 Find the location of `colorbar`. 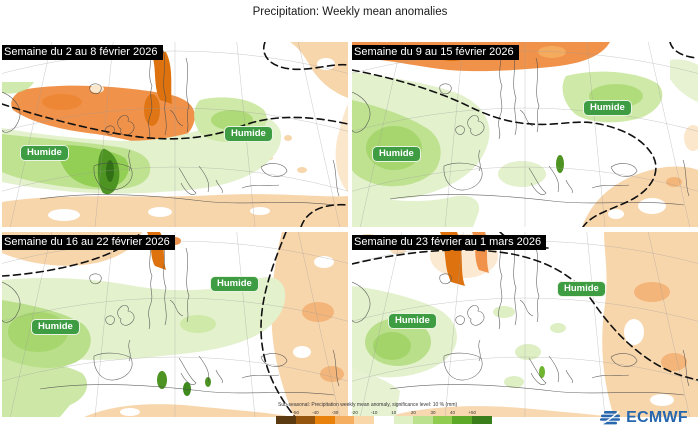

colorbar is located at coordinates (385, 420).